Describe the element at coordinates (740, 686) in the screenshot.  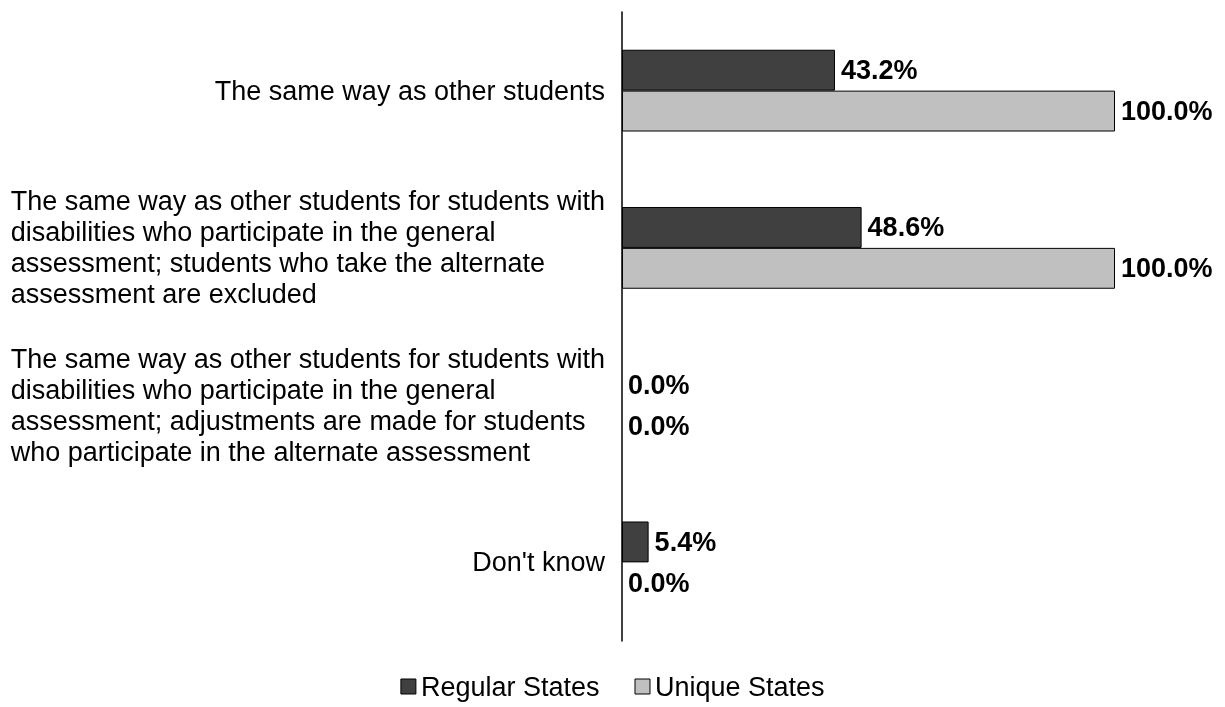
I see `legend-label: Unique States` at that location.